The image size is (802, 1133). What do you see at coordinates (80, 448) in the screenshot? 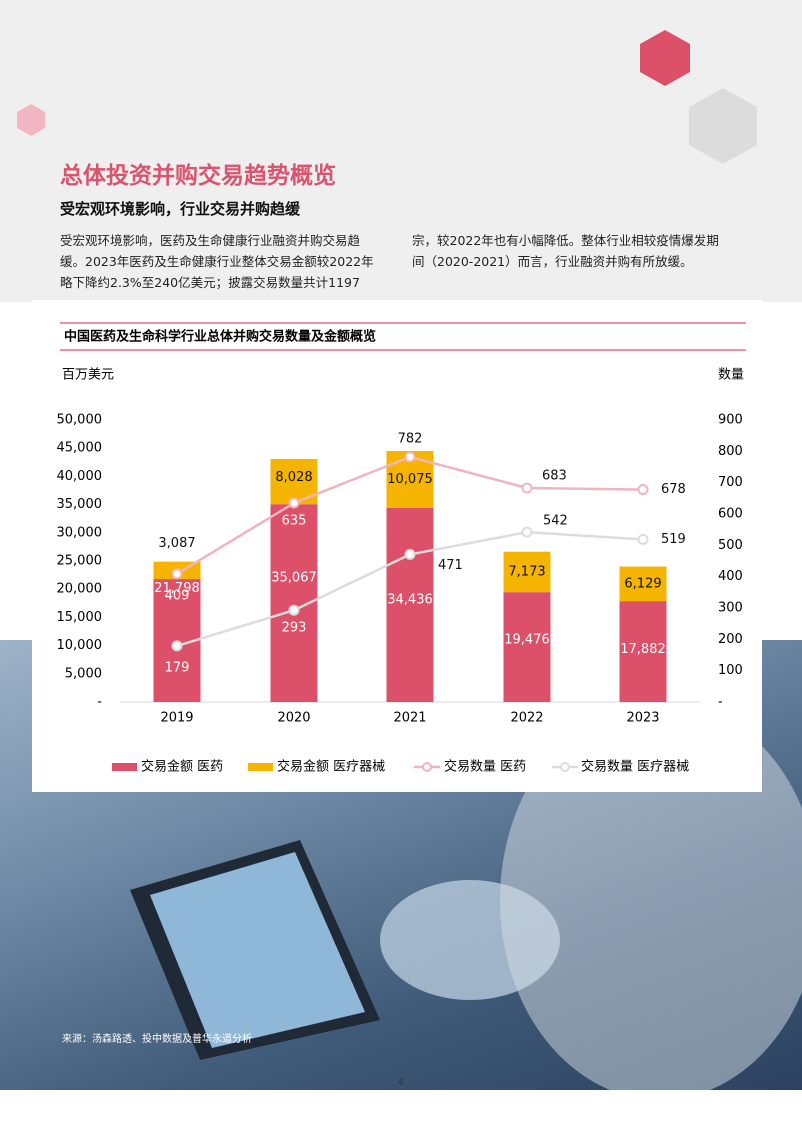
I see `y-tick-label: 45,000` at bounding box center [80, 448].